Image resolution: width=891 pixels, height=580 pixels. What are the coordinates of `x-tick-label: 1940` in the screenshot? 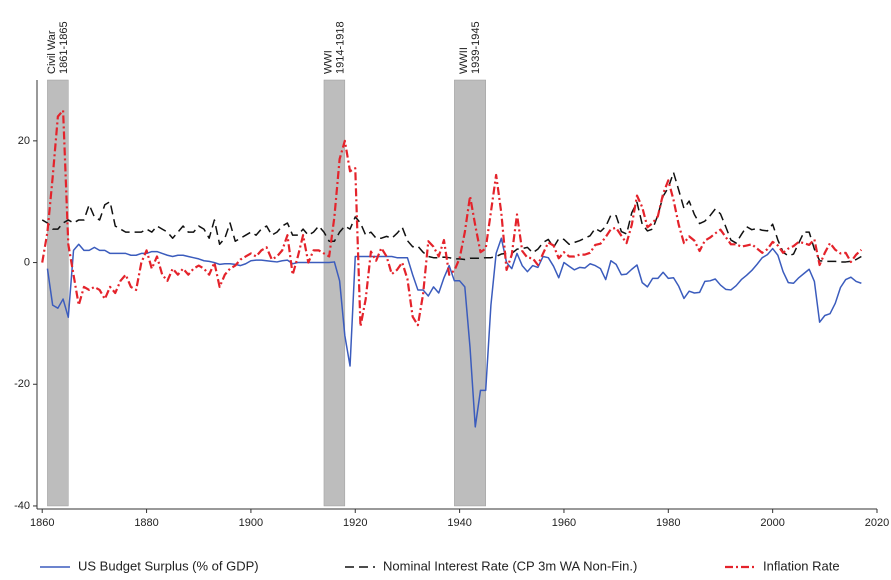 It's located at (459, 523).